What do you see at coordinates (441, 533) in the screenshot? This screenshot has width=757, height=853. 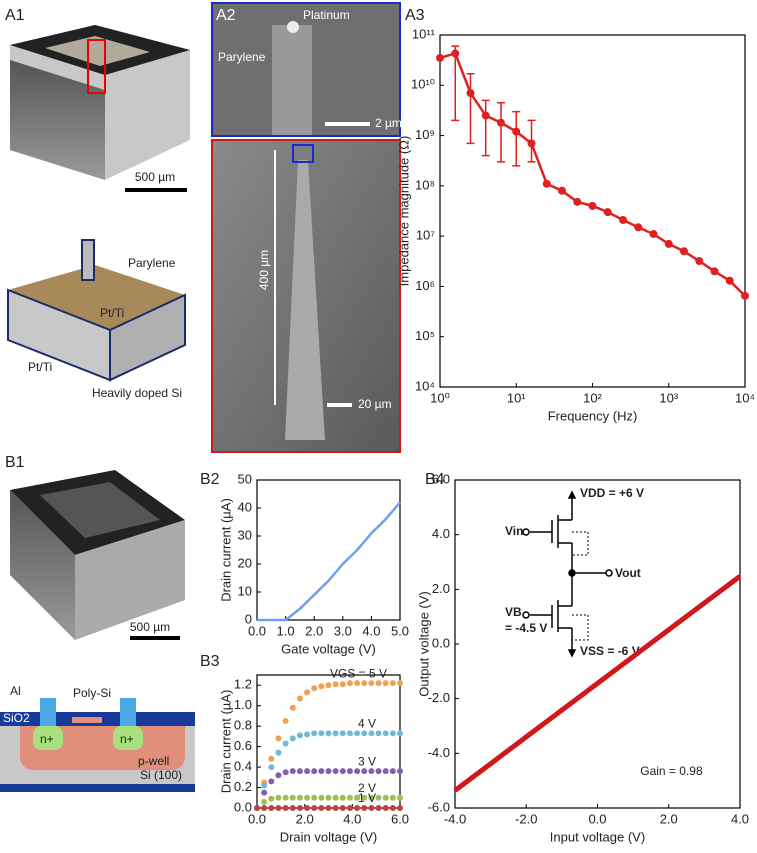 I see `y-tick-label: 4.0` at bounding box center [441, 533].